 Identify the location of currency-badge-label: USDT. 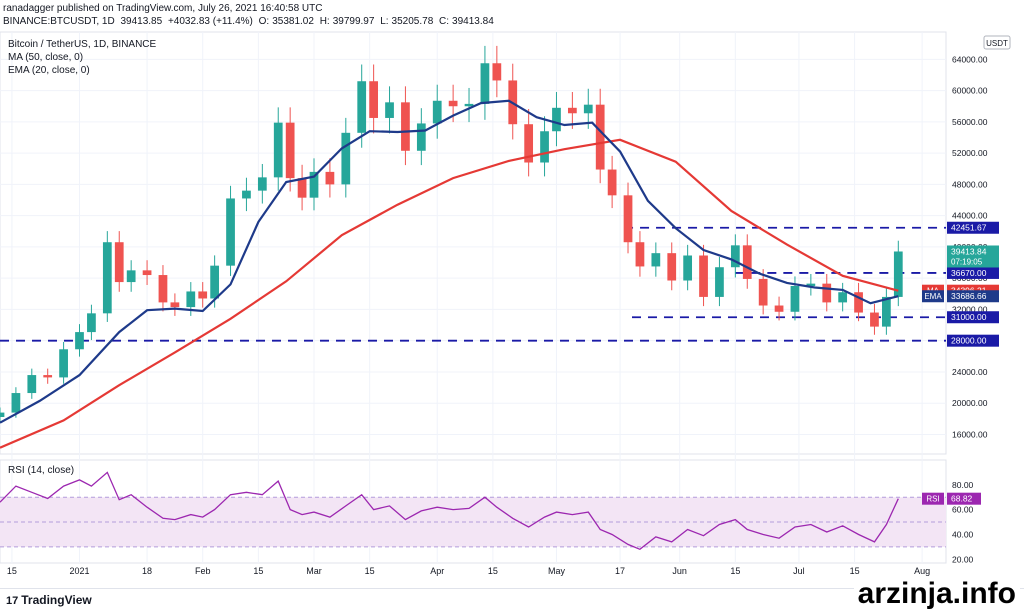
(997, 43).